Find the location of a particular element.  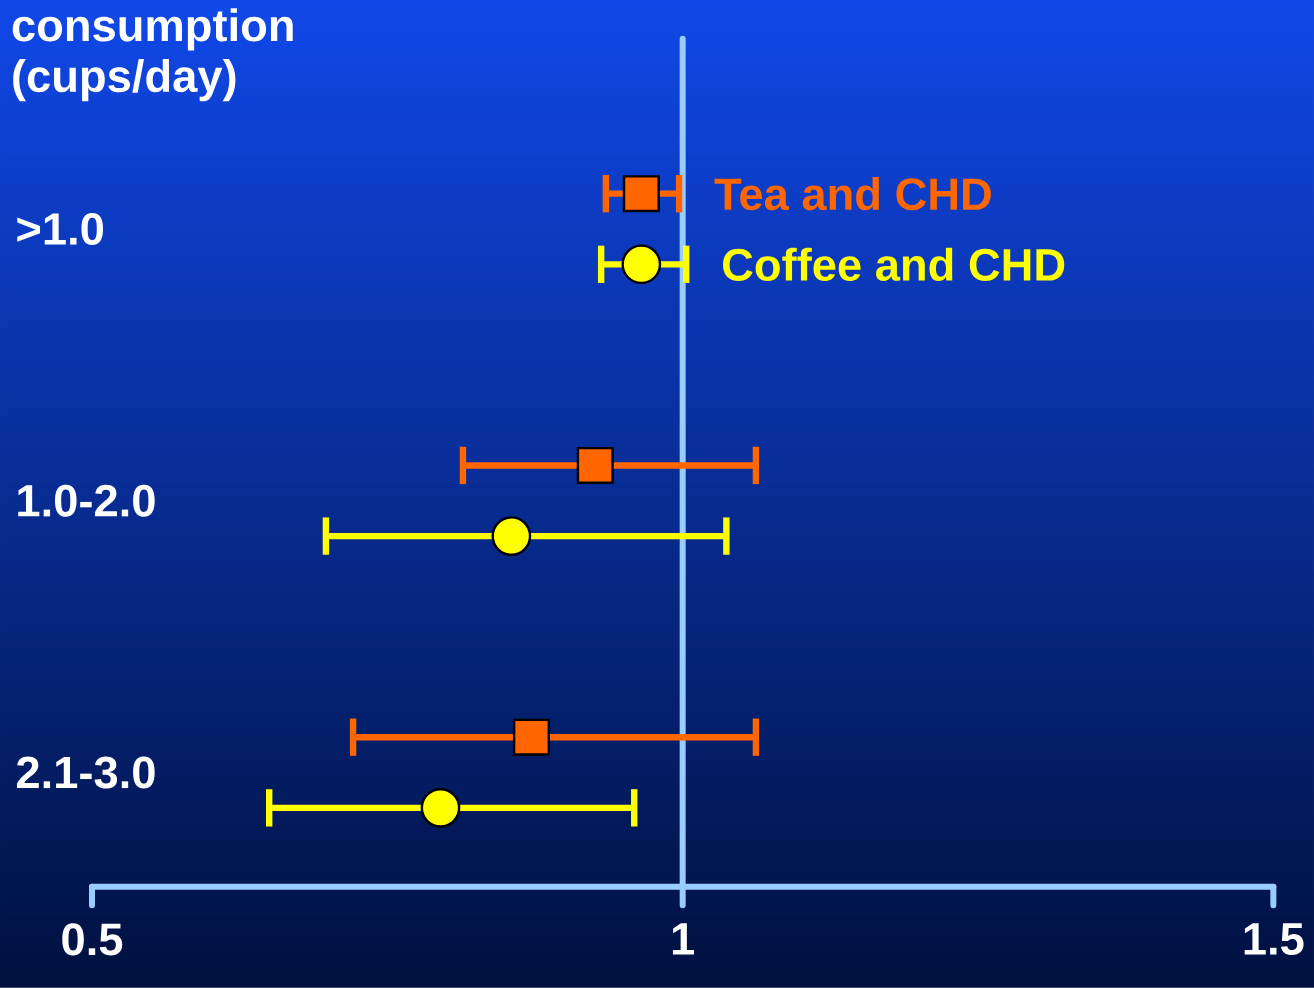

legend-label: Coffee and CHD is located at coordinates (894, 264).